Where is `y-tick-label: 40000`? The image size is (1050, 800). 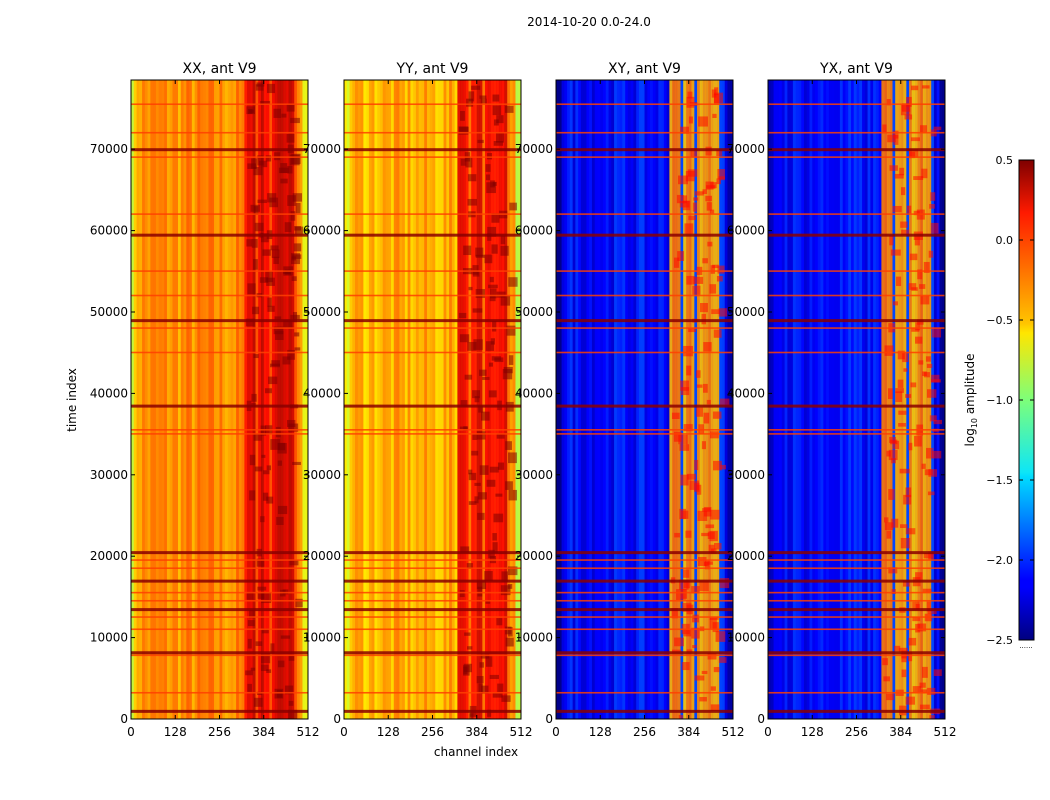 y-tick-label: 40000 is located at coordinates (534, 393).